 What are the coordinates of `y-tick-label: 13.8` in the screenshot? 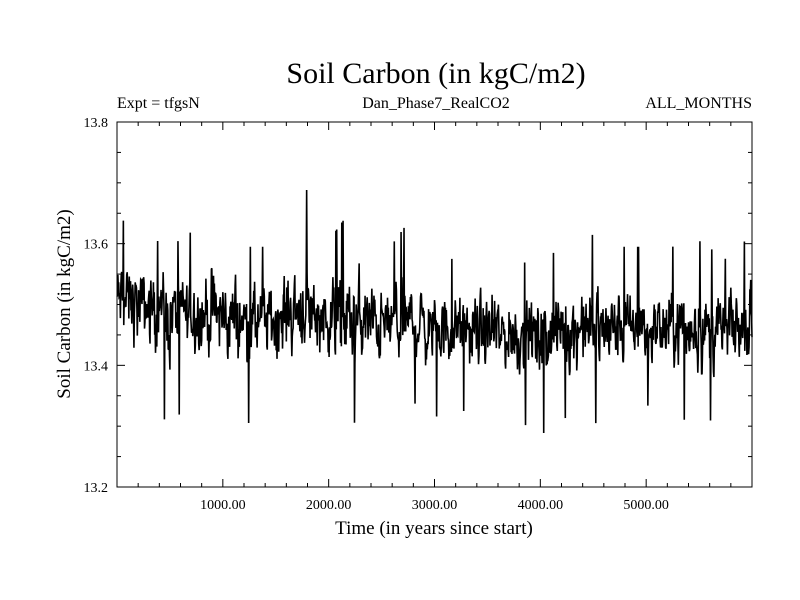 It's located at (96, 123).